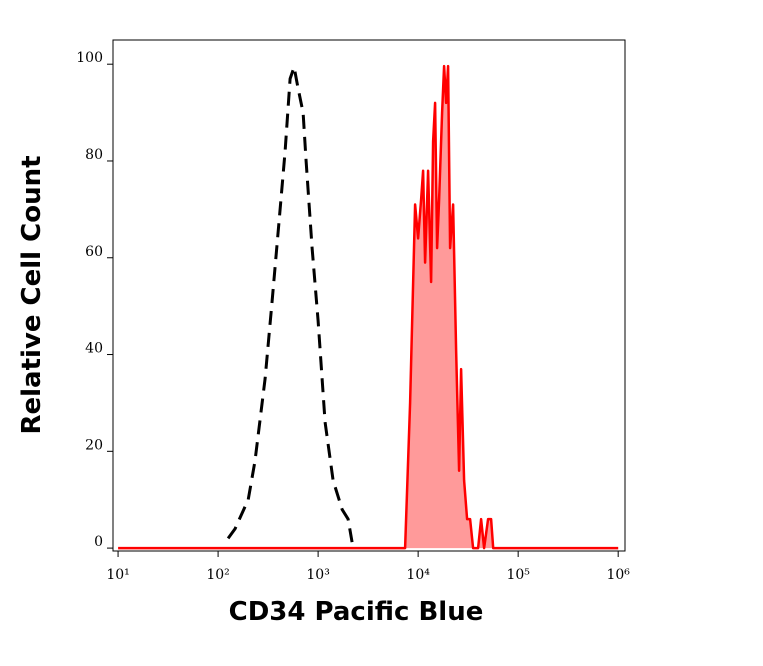 This screenshot has width=763, height=666. I want to click on x-tick-label: 10⁶, so click(618, 575).